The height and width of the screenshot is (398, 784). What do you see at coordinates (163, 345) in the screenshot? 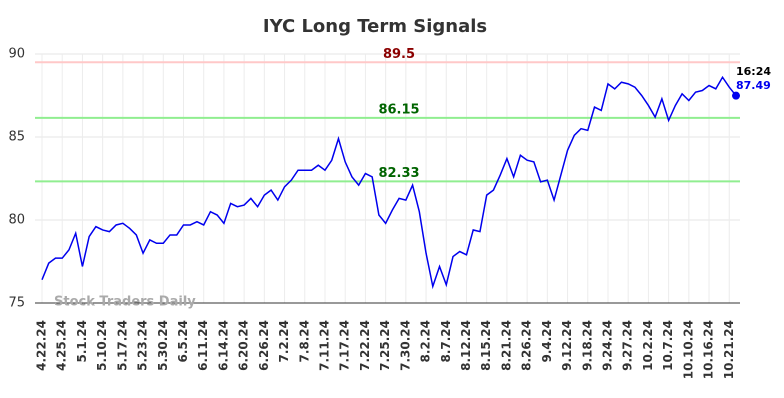
I see `x-tick-label: 5.30.24` at bounding box center [163, 345].